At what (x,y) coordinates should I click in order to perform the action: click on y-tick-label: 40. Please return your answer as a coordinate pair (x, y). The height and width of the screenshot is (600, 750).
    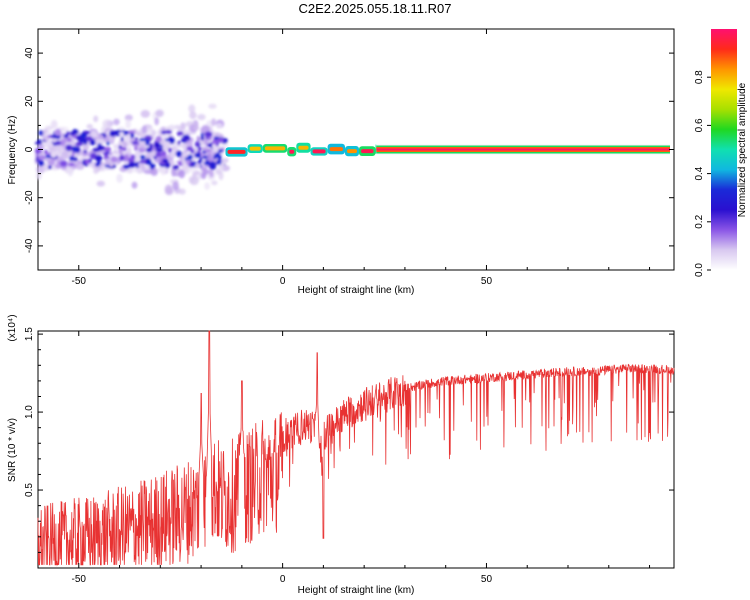
    Looking at the image, I should click on (29, 53).